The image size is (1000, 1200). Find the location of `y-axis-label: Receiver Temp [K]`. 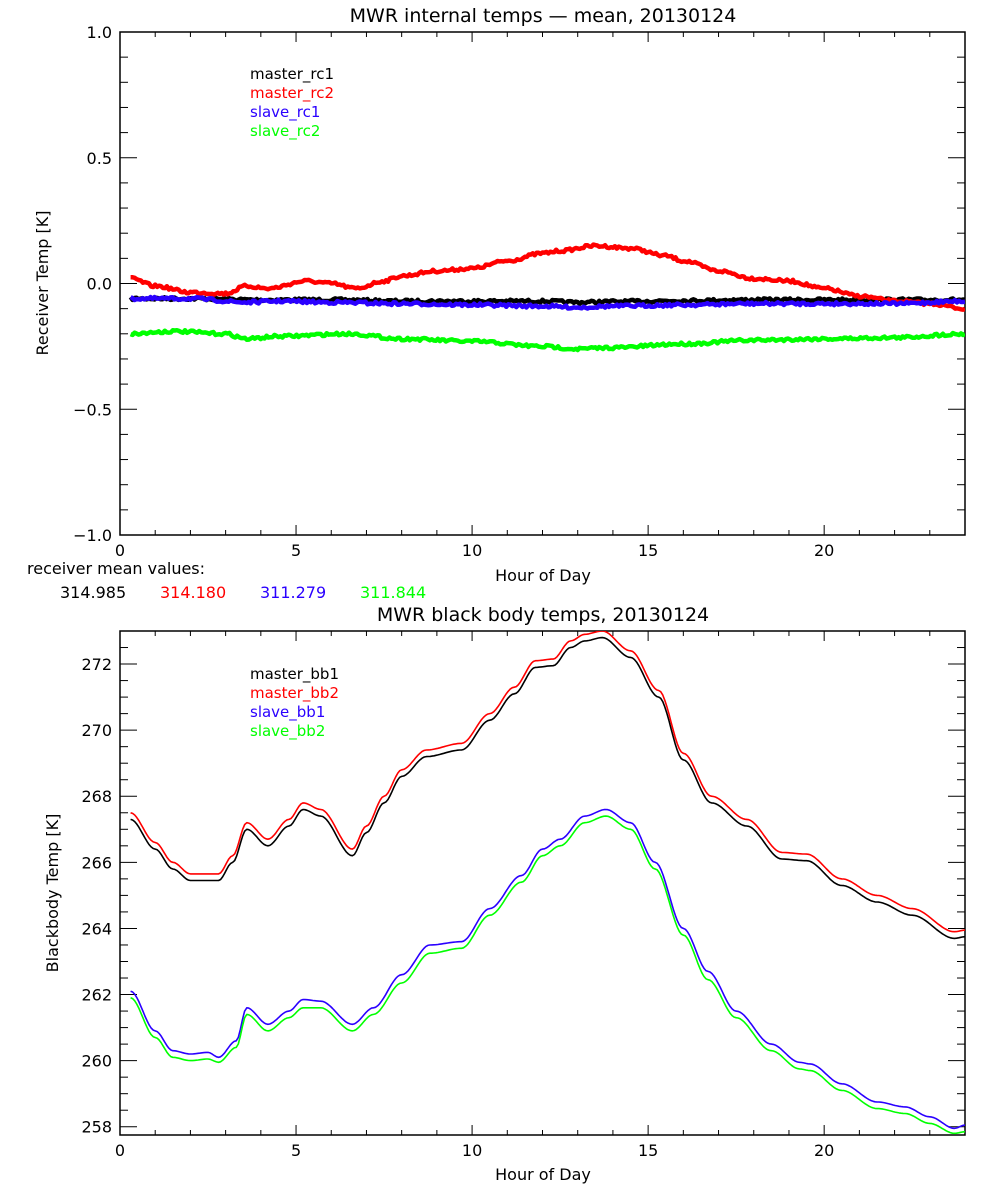

y-axis-label: Receiver Temp [K] is located at coordinates (42, 282).